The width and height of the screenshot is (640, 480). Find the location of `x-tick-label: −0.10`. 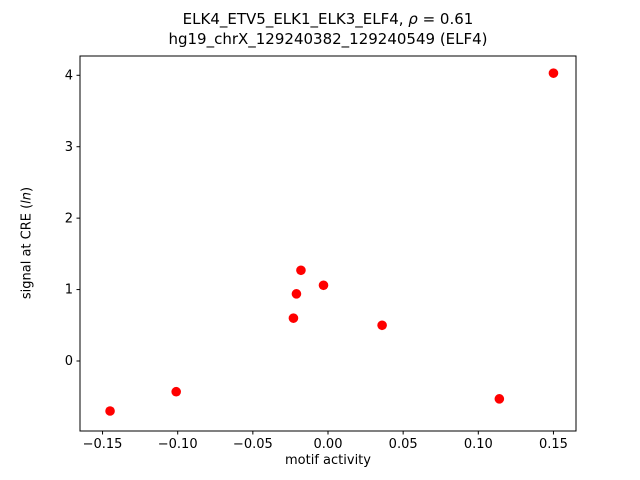

x-tick-label: −0.10 is located at coordinates (178, 444).